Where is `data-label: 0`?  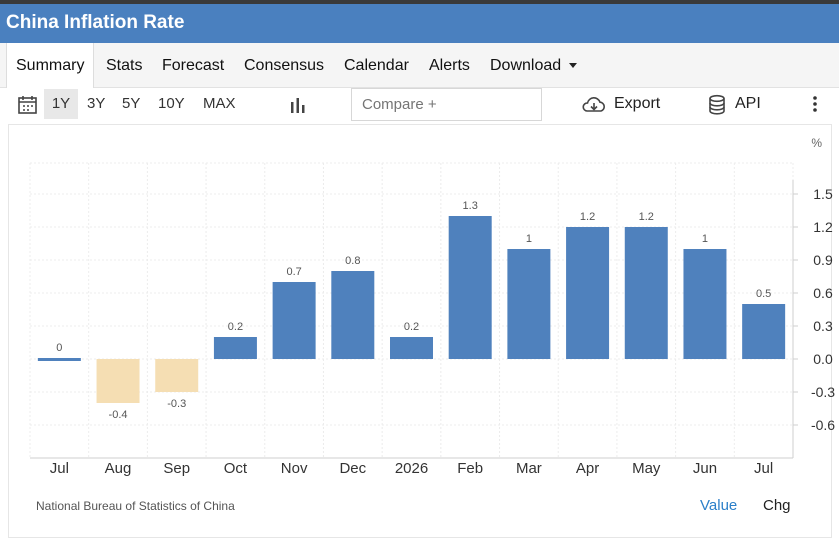 data-label: 0 is located at coordinates (59, 348).